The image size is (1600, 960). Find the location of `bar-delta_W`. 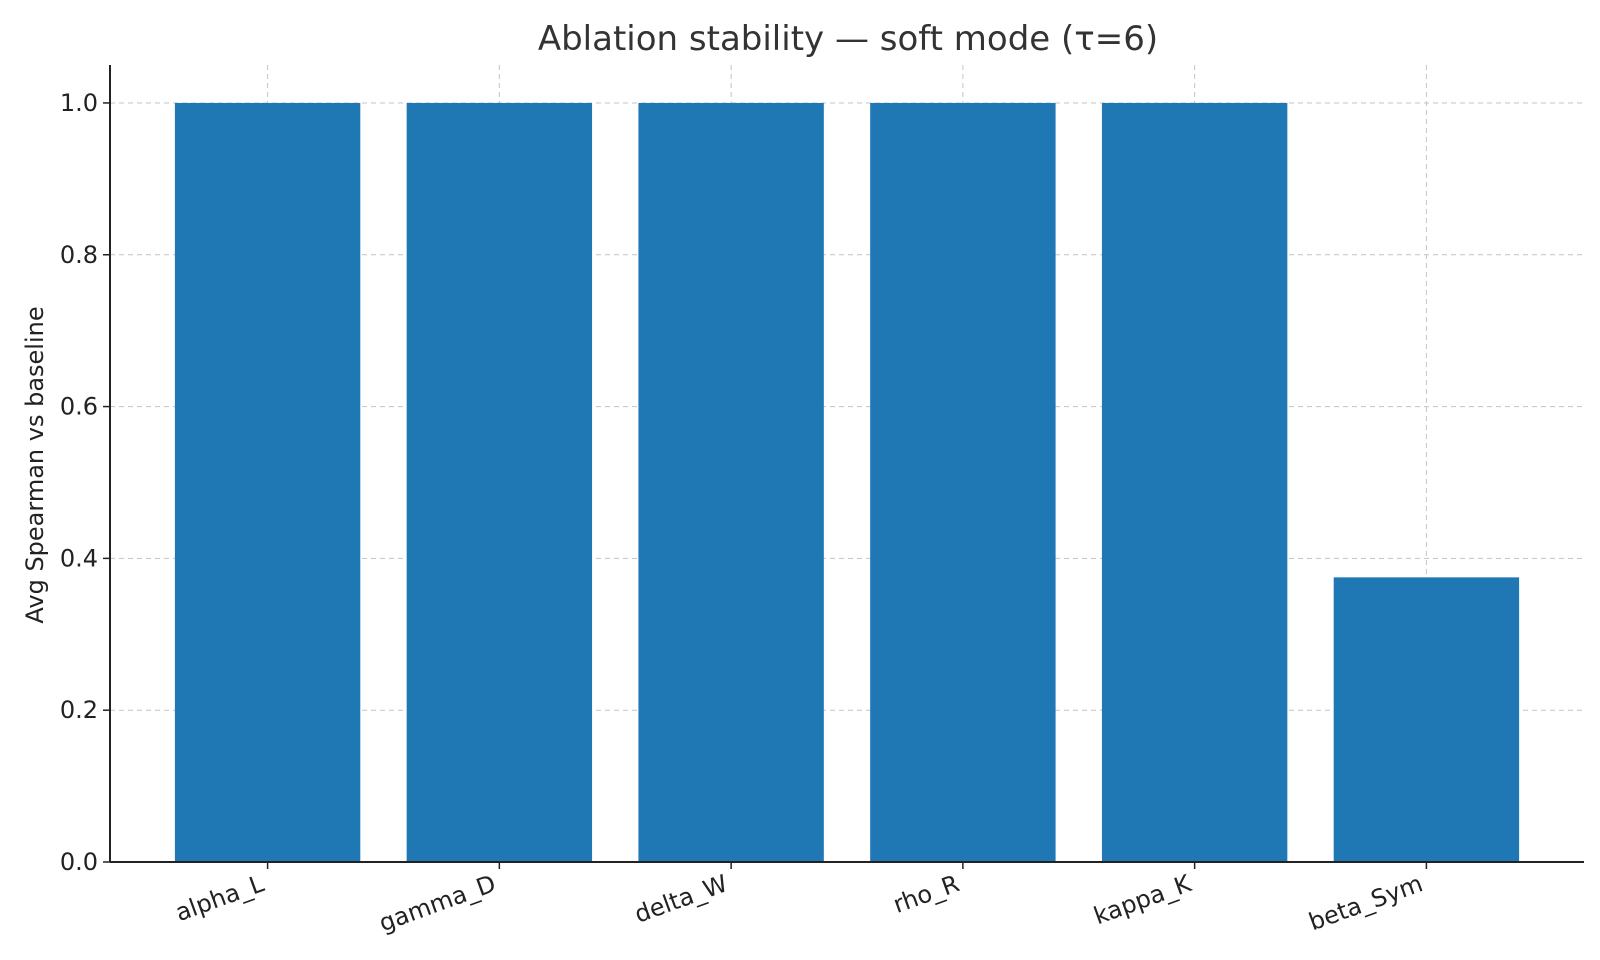

bar-delta_W is located at coordinates (731, 482).